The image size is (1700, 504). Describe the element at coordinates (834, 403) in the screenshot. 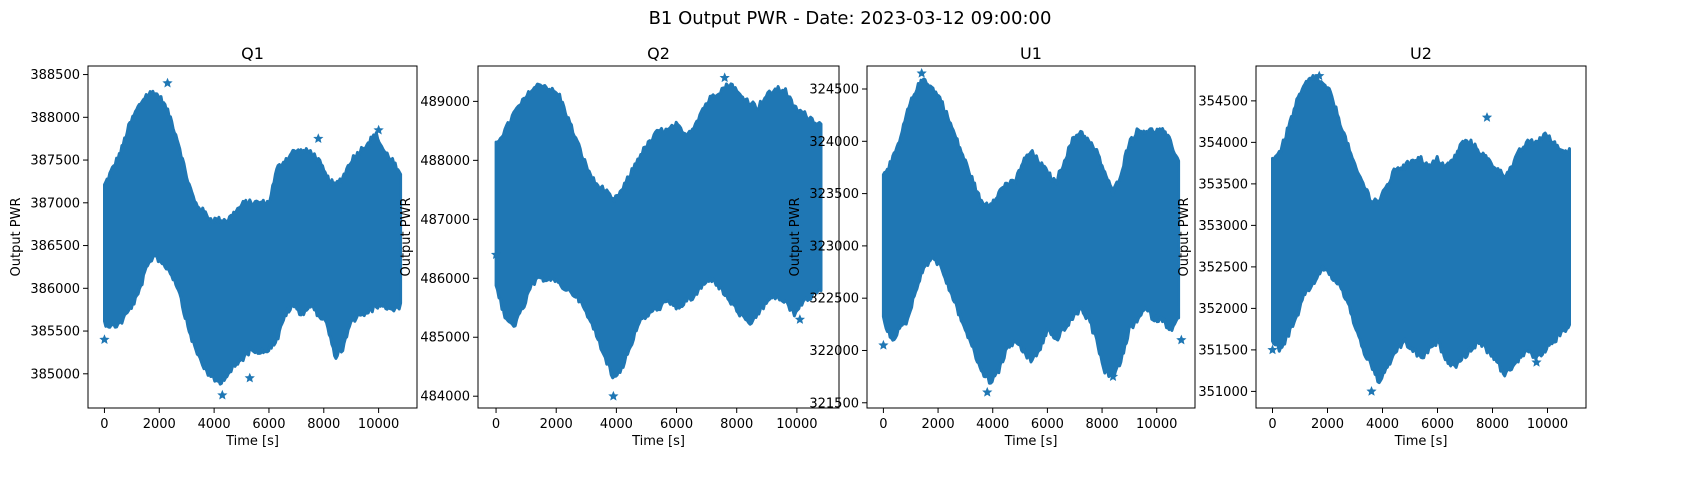

I see `y-tick-label: 321500` at that location.